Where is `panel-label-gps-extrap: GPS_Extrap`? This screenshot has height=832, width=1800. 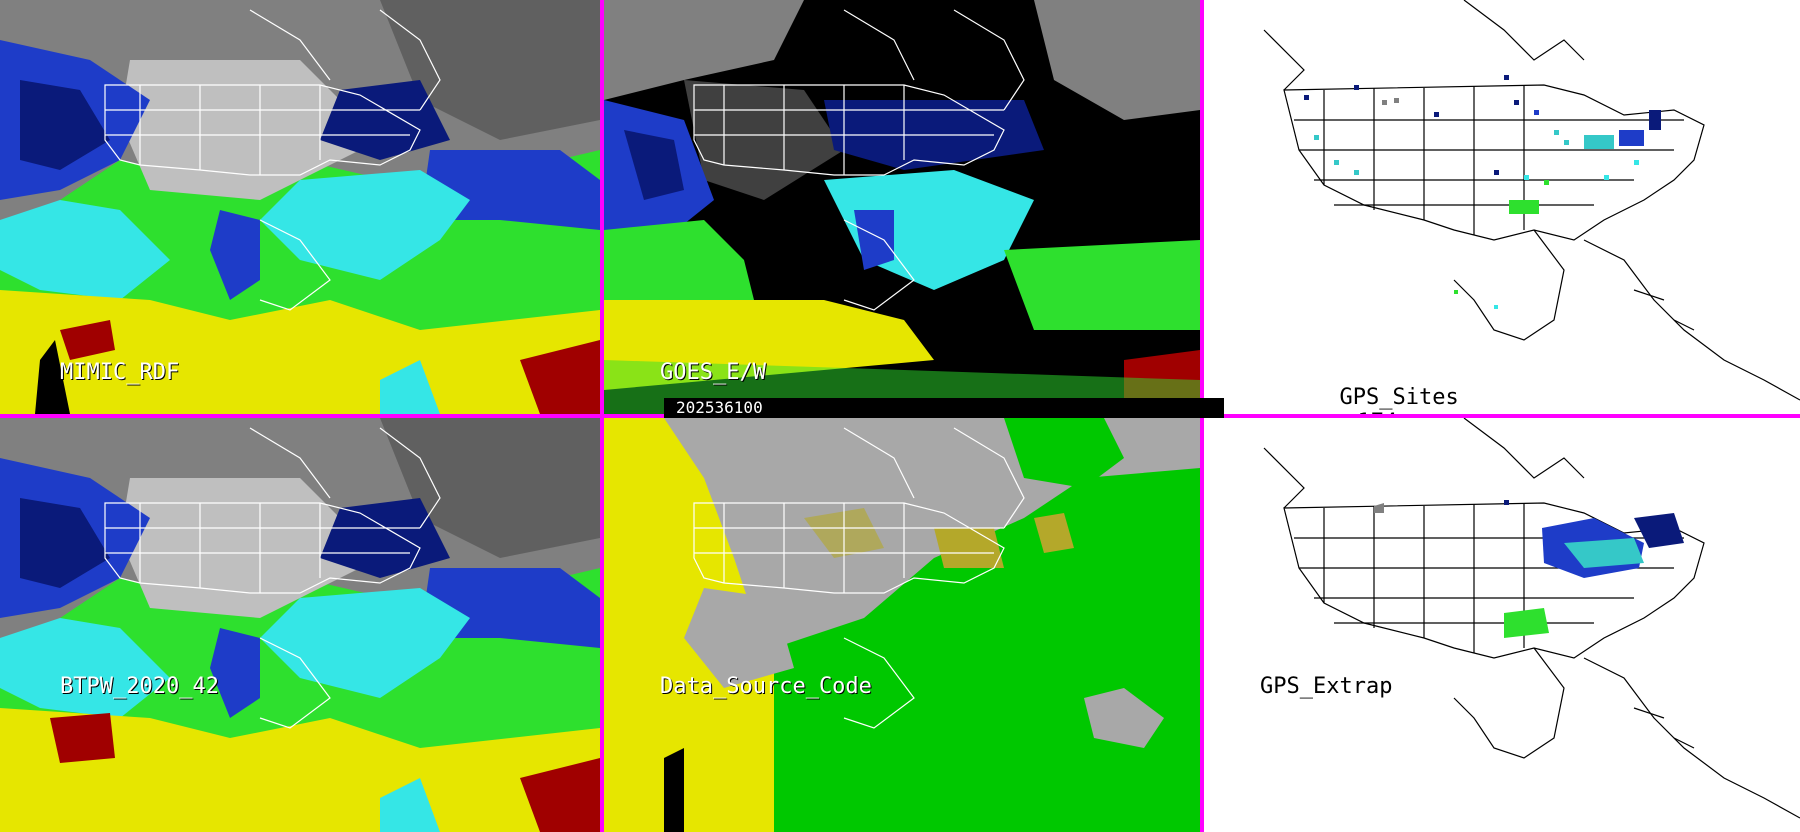
panel-label-gps-extrap: GPS_Extrap is located at coordinates (1326, 686).